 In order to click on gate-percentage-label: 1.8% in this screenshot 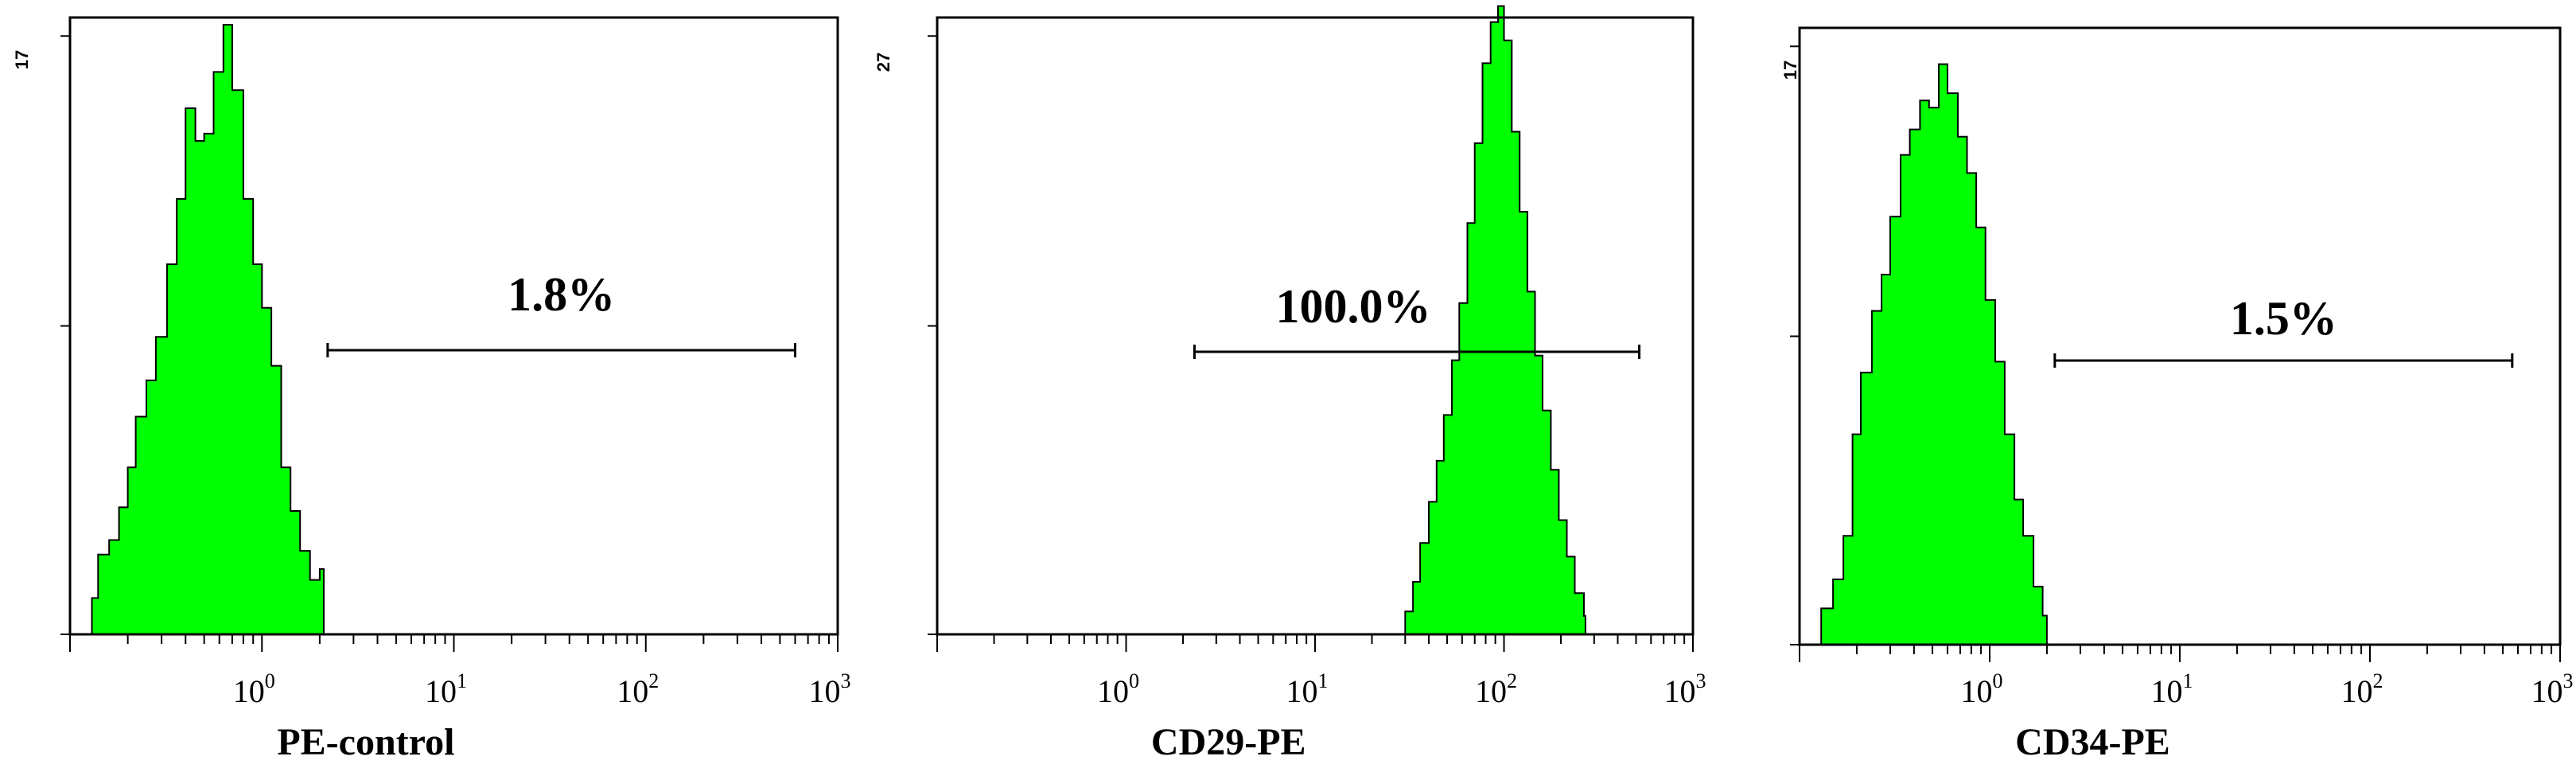, I will do `click(562, 294)`.